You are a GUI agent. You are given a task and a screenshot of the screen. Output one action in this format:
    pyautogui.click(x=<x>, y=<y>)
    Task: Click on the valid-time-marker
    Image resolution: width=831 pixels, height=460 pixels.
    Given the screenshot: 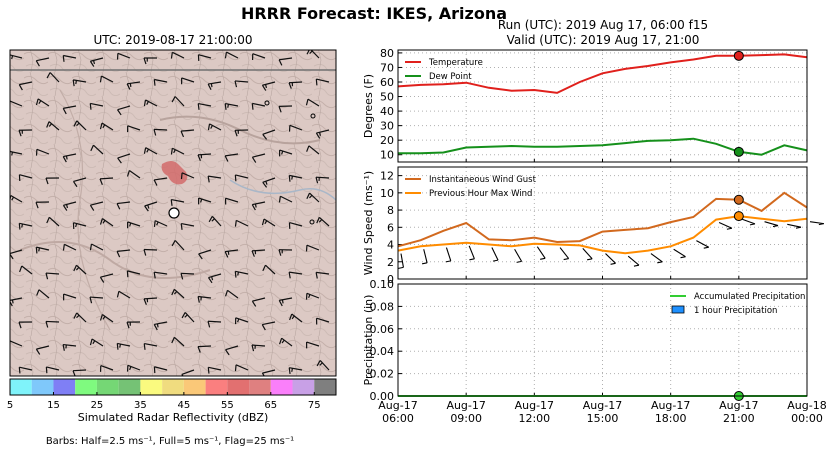 What is the action you would take?
    pyautogui.click(x=738, y=55)
    